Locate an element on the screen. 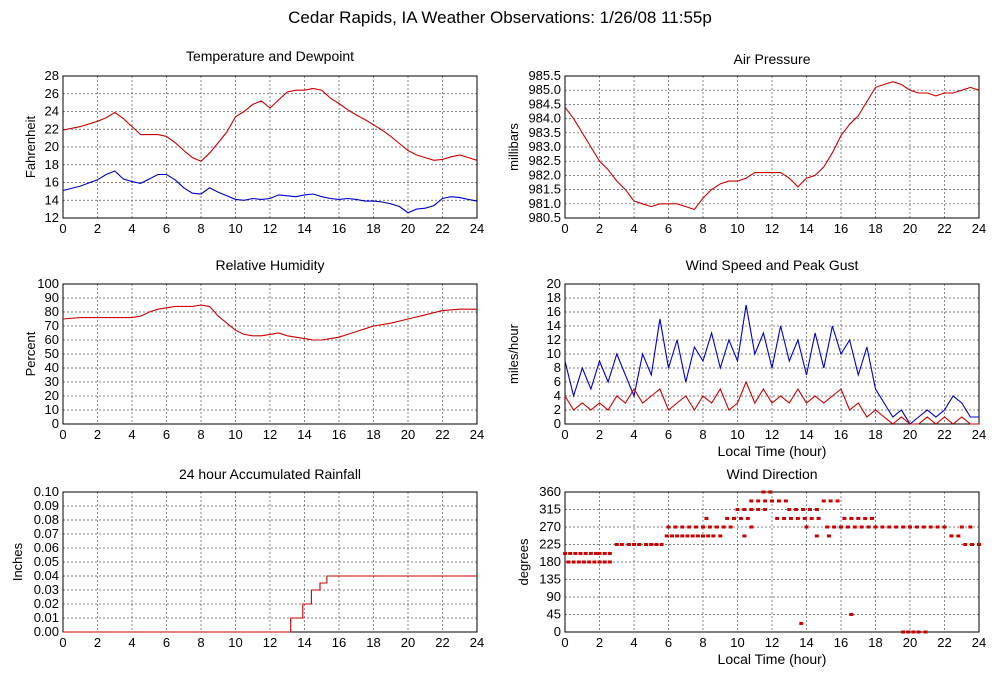 The width and height of the screenshot is (1000, 680). y-tick-label: 985.5 is located at coordinates (544, 75).